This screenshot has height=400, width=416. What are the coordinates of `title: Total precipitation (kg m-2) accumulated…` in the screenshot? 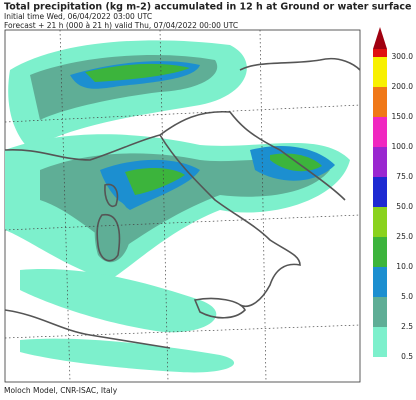 It's located at (207, 7).